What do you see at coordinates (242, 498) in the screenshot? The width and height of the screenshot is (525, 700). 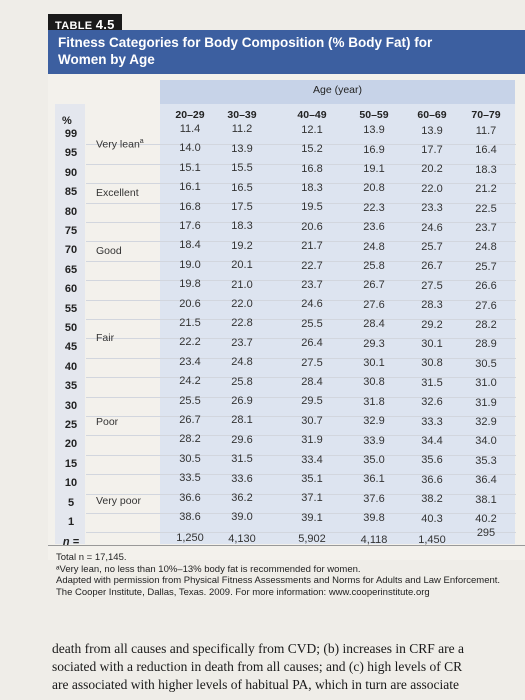 I see `table-cell: 36.2` at bounding box center [242, 498].